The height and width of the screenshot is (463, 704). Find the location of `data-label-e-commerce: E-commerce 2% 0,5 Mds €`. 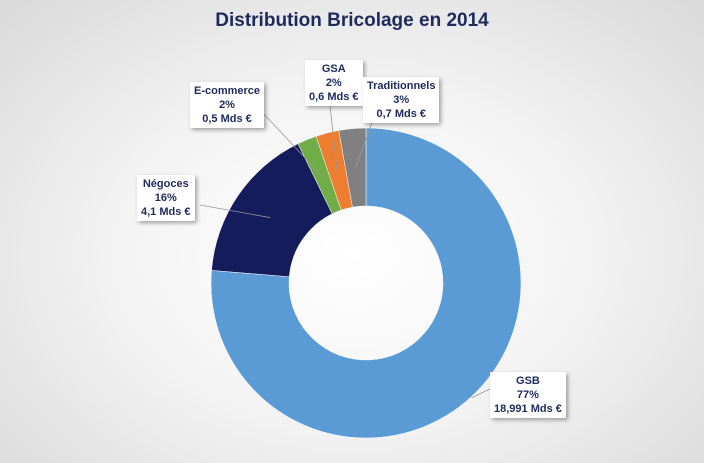

data-label-e-commerce: E-commerce 2% 0,5 Mds € is located at coordinates (227, 105).